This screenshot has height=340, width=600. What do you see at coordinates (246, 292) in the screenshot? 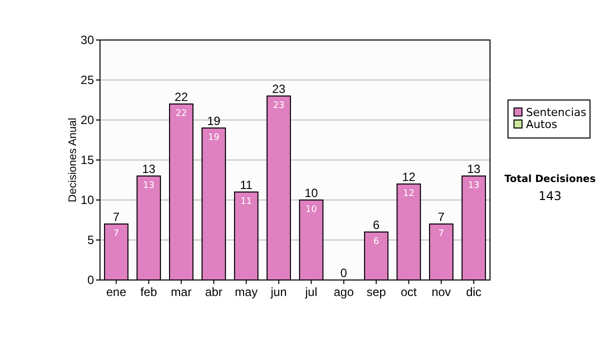
I see `x-tick-label: may` at bounding box center [246, 292].